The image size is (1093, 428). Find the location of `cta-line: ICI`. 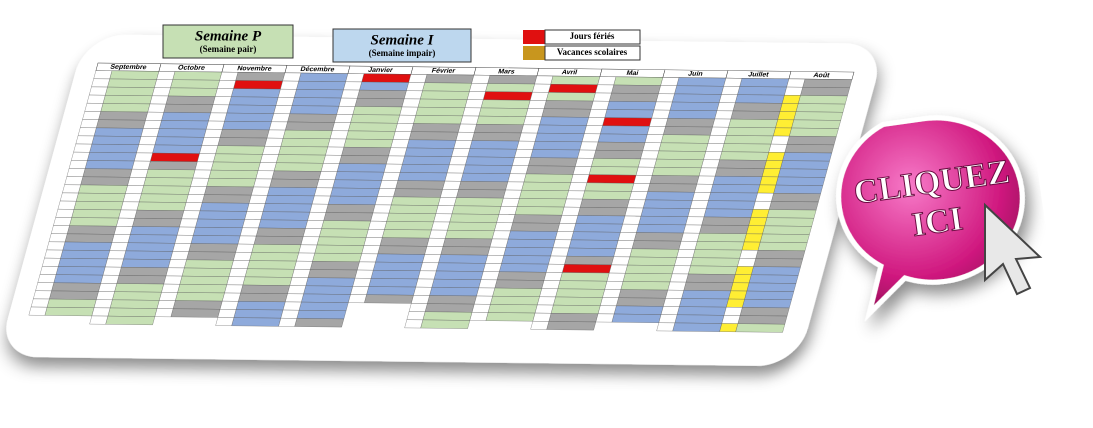

cta-line: ICI is located at coordinates (937, 222).